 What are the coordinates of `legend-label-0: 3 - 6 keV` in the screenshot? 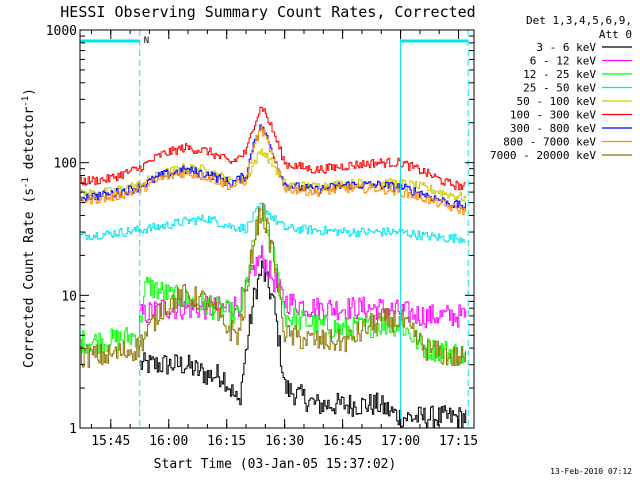 It's located at (566, 47).